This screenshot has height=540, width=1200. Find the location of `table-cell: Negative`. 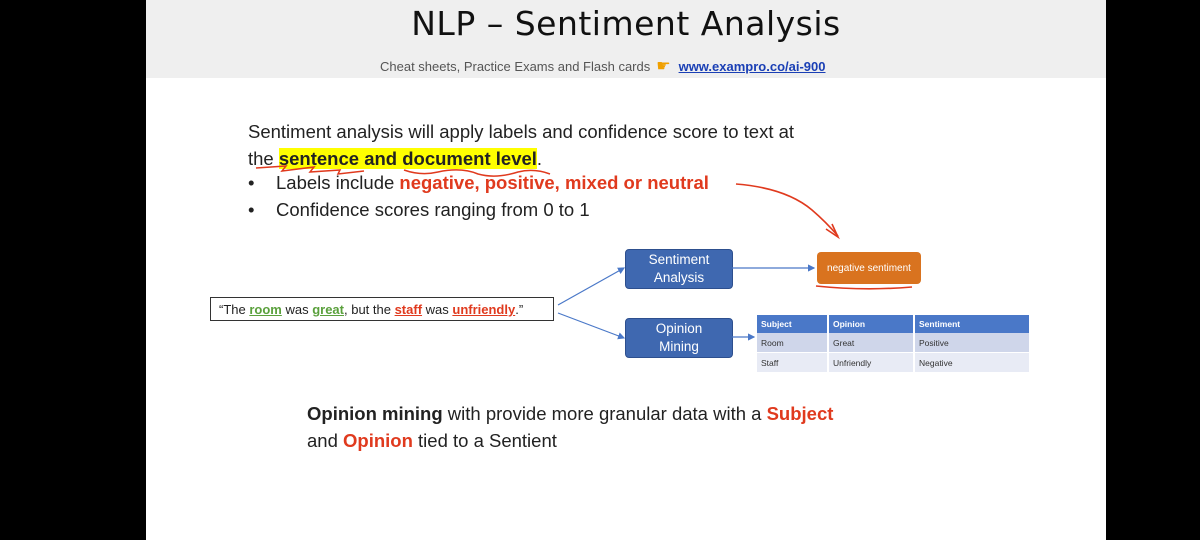

table-cell: Negative is located at coordinates (972, 362).